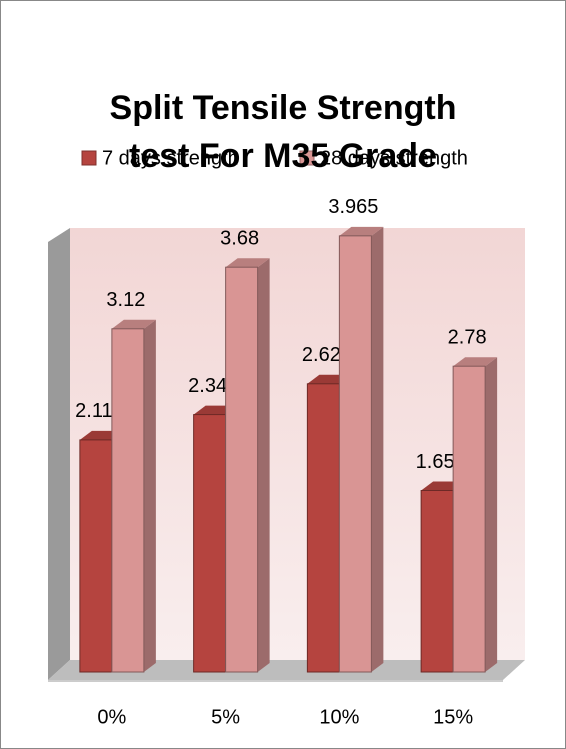  Describe the element at coordinates (353, 207) in the screenshot. I see `data-label: 3.965` at that location.